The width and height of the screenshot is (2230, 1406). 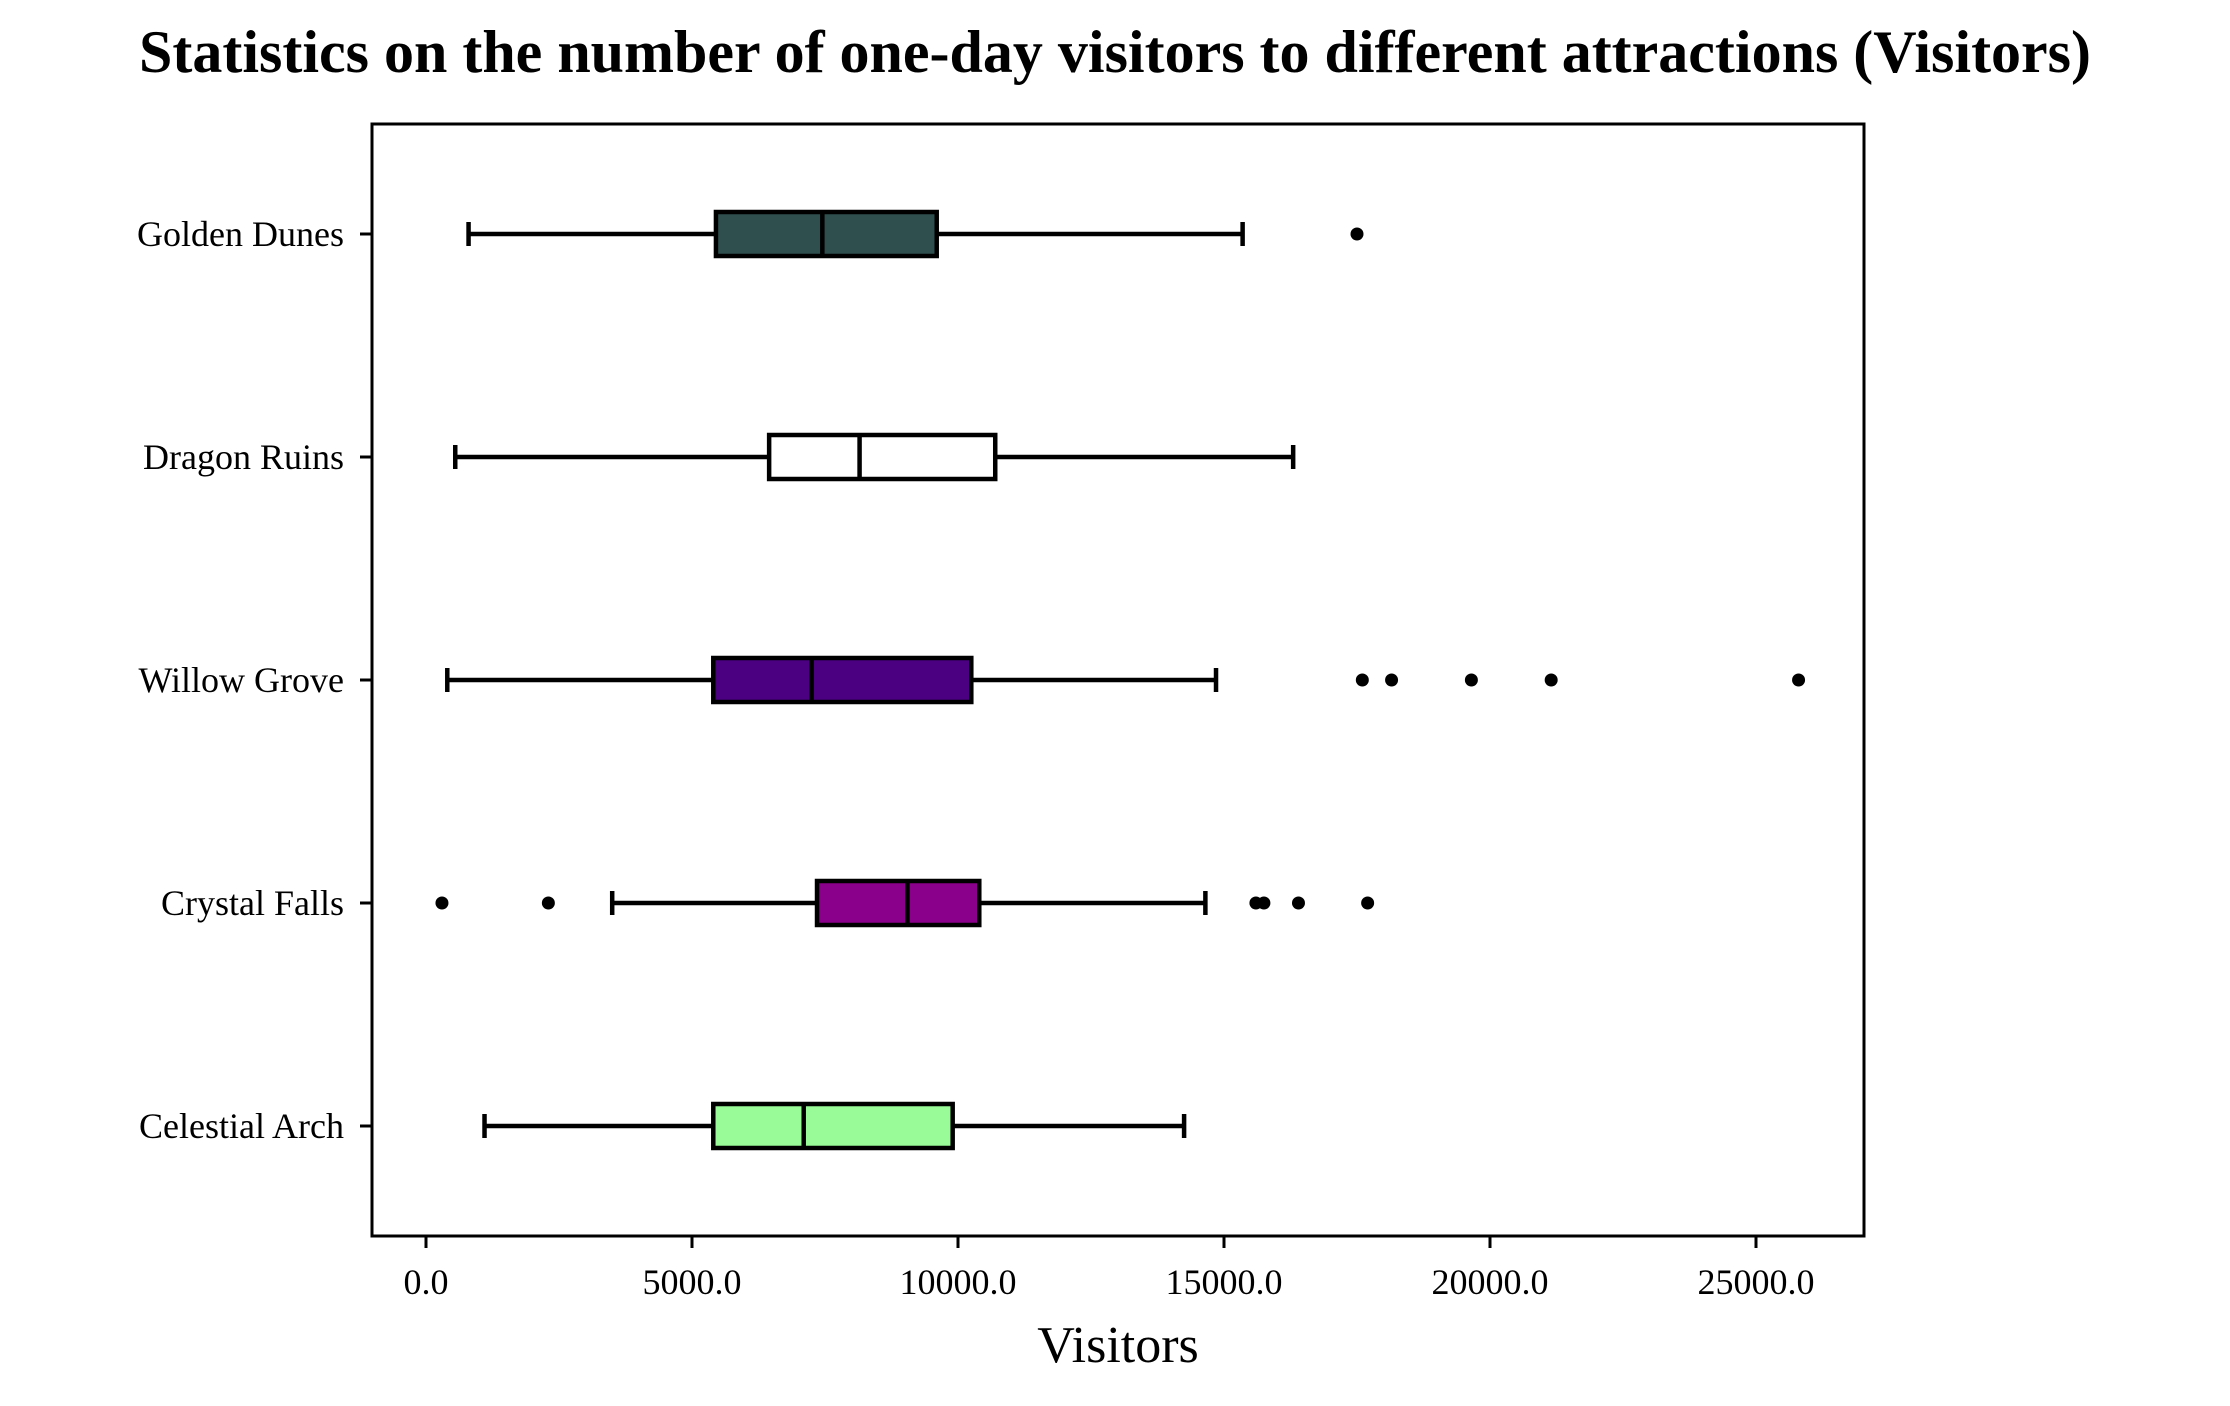 What do you see at coordinates (1756, 1282) in the screenshot?
I see `x-tick-label: 25000.0` at bounding box center [1756, 1282].